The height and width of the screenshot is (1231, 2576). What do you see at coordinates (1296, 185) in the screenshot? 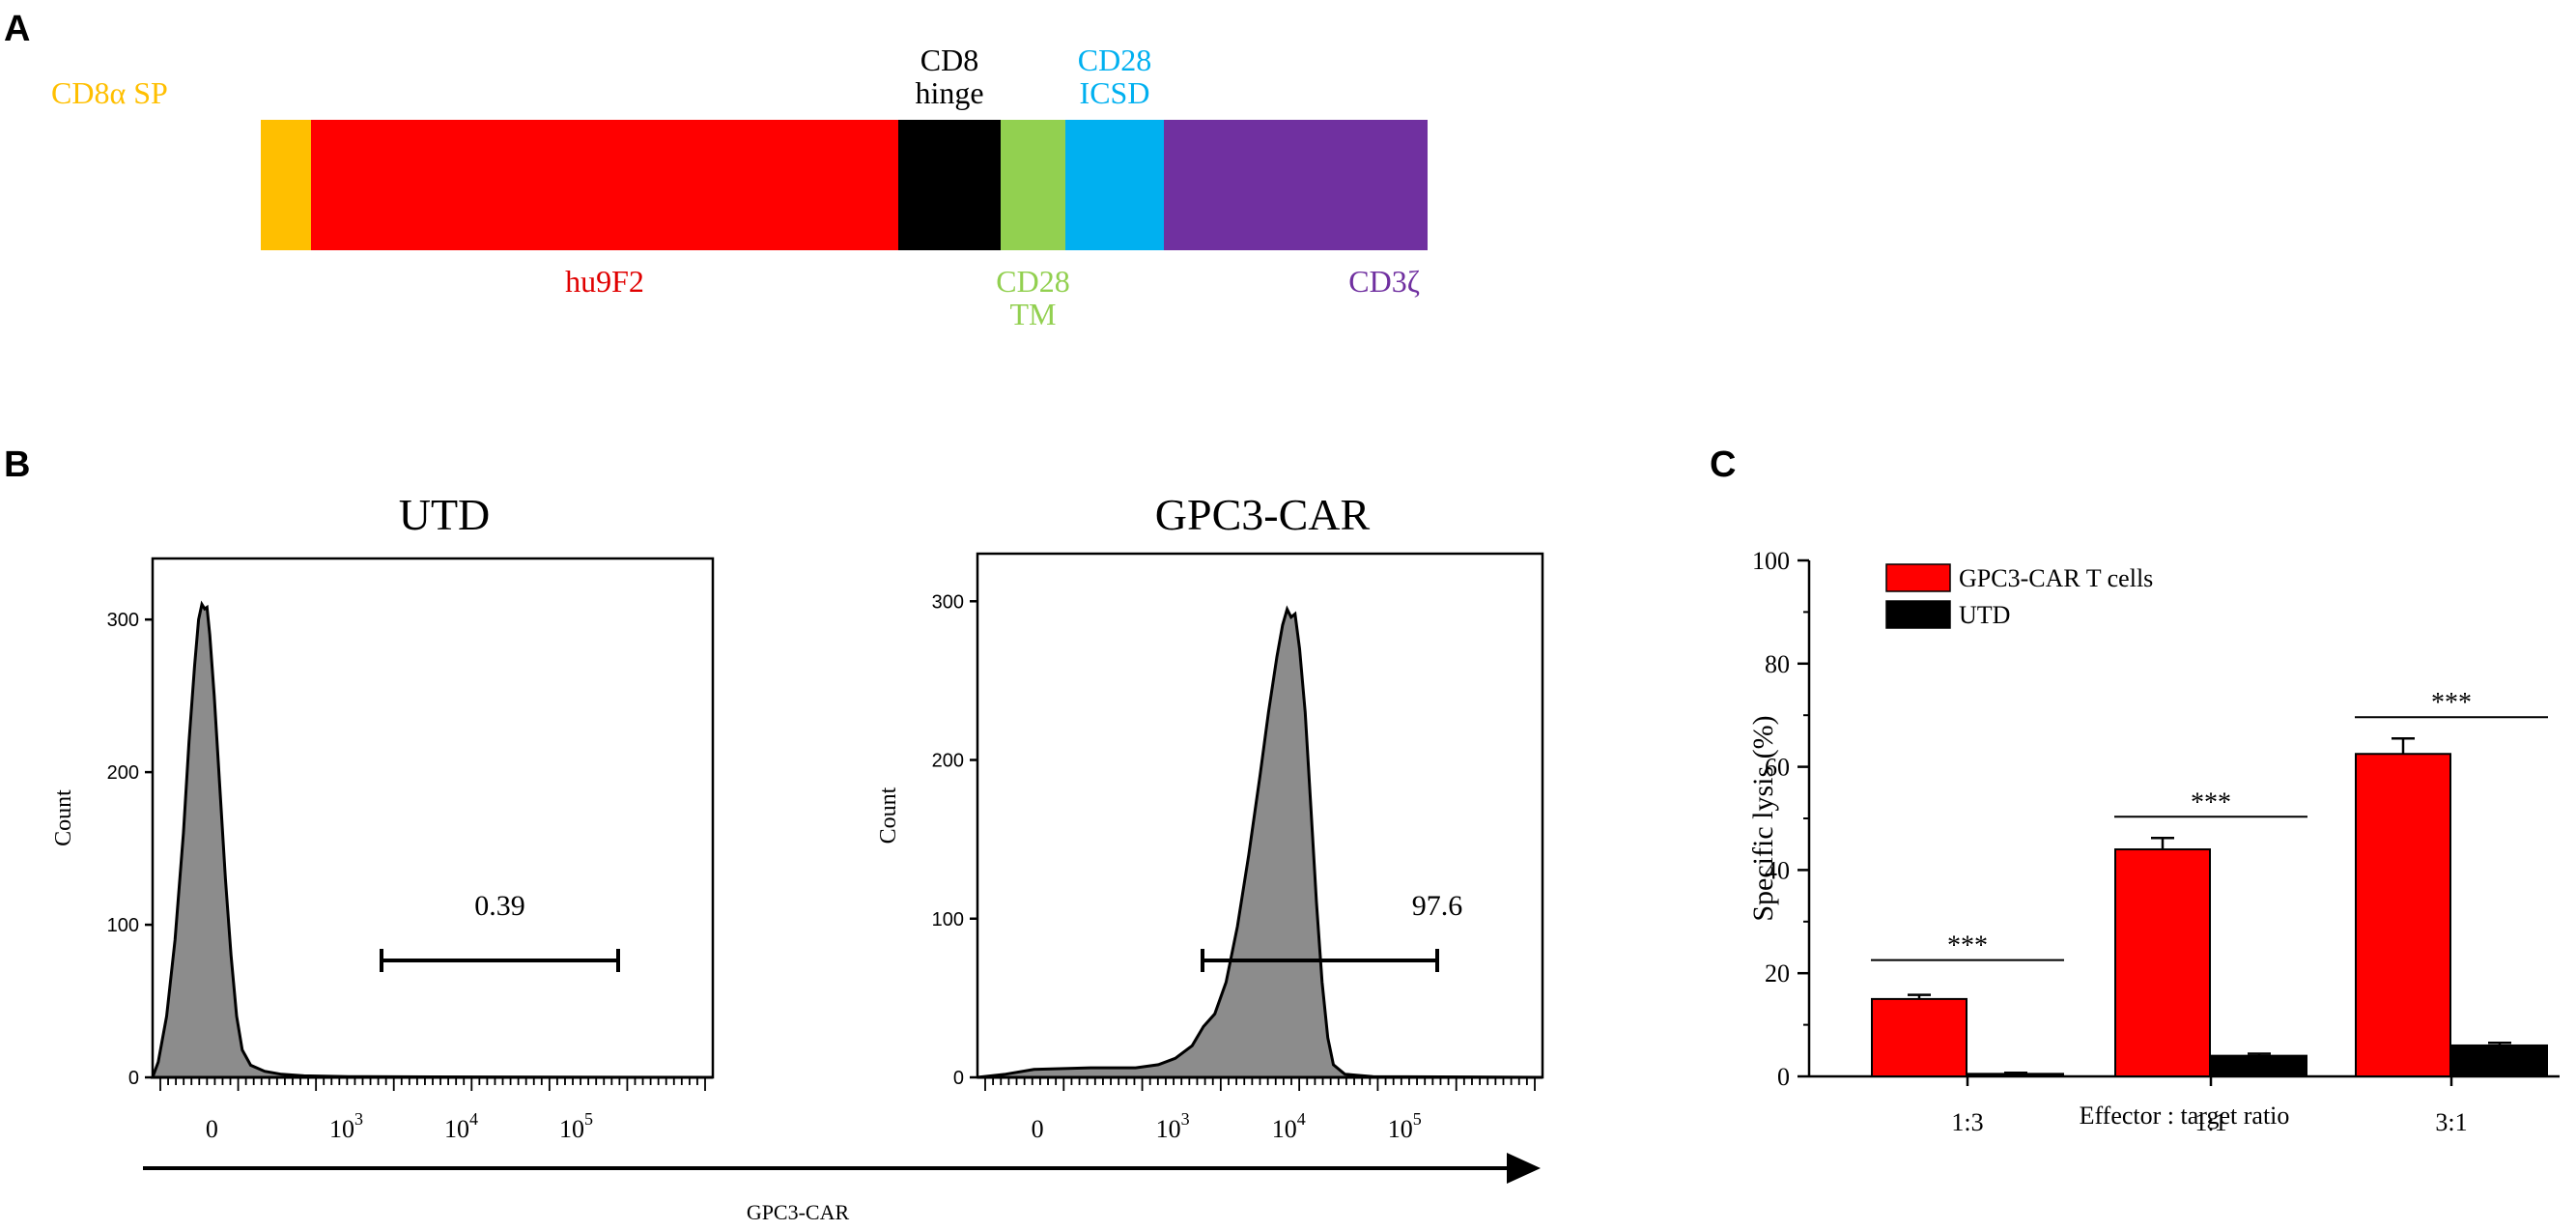
I see `segment-cd3-` at bounding box center [1296, 185].